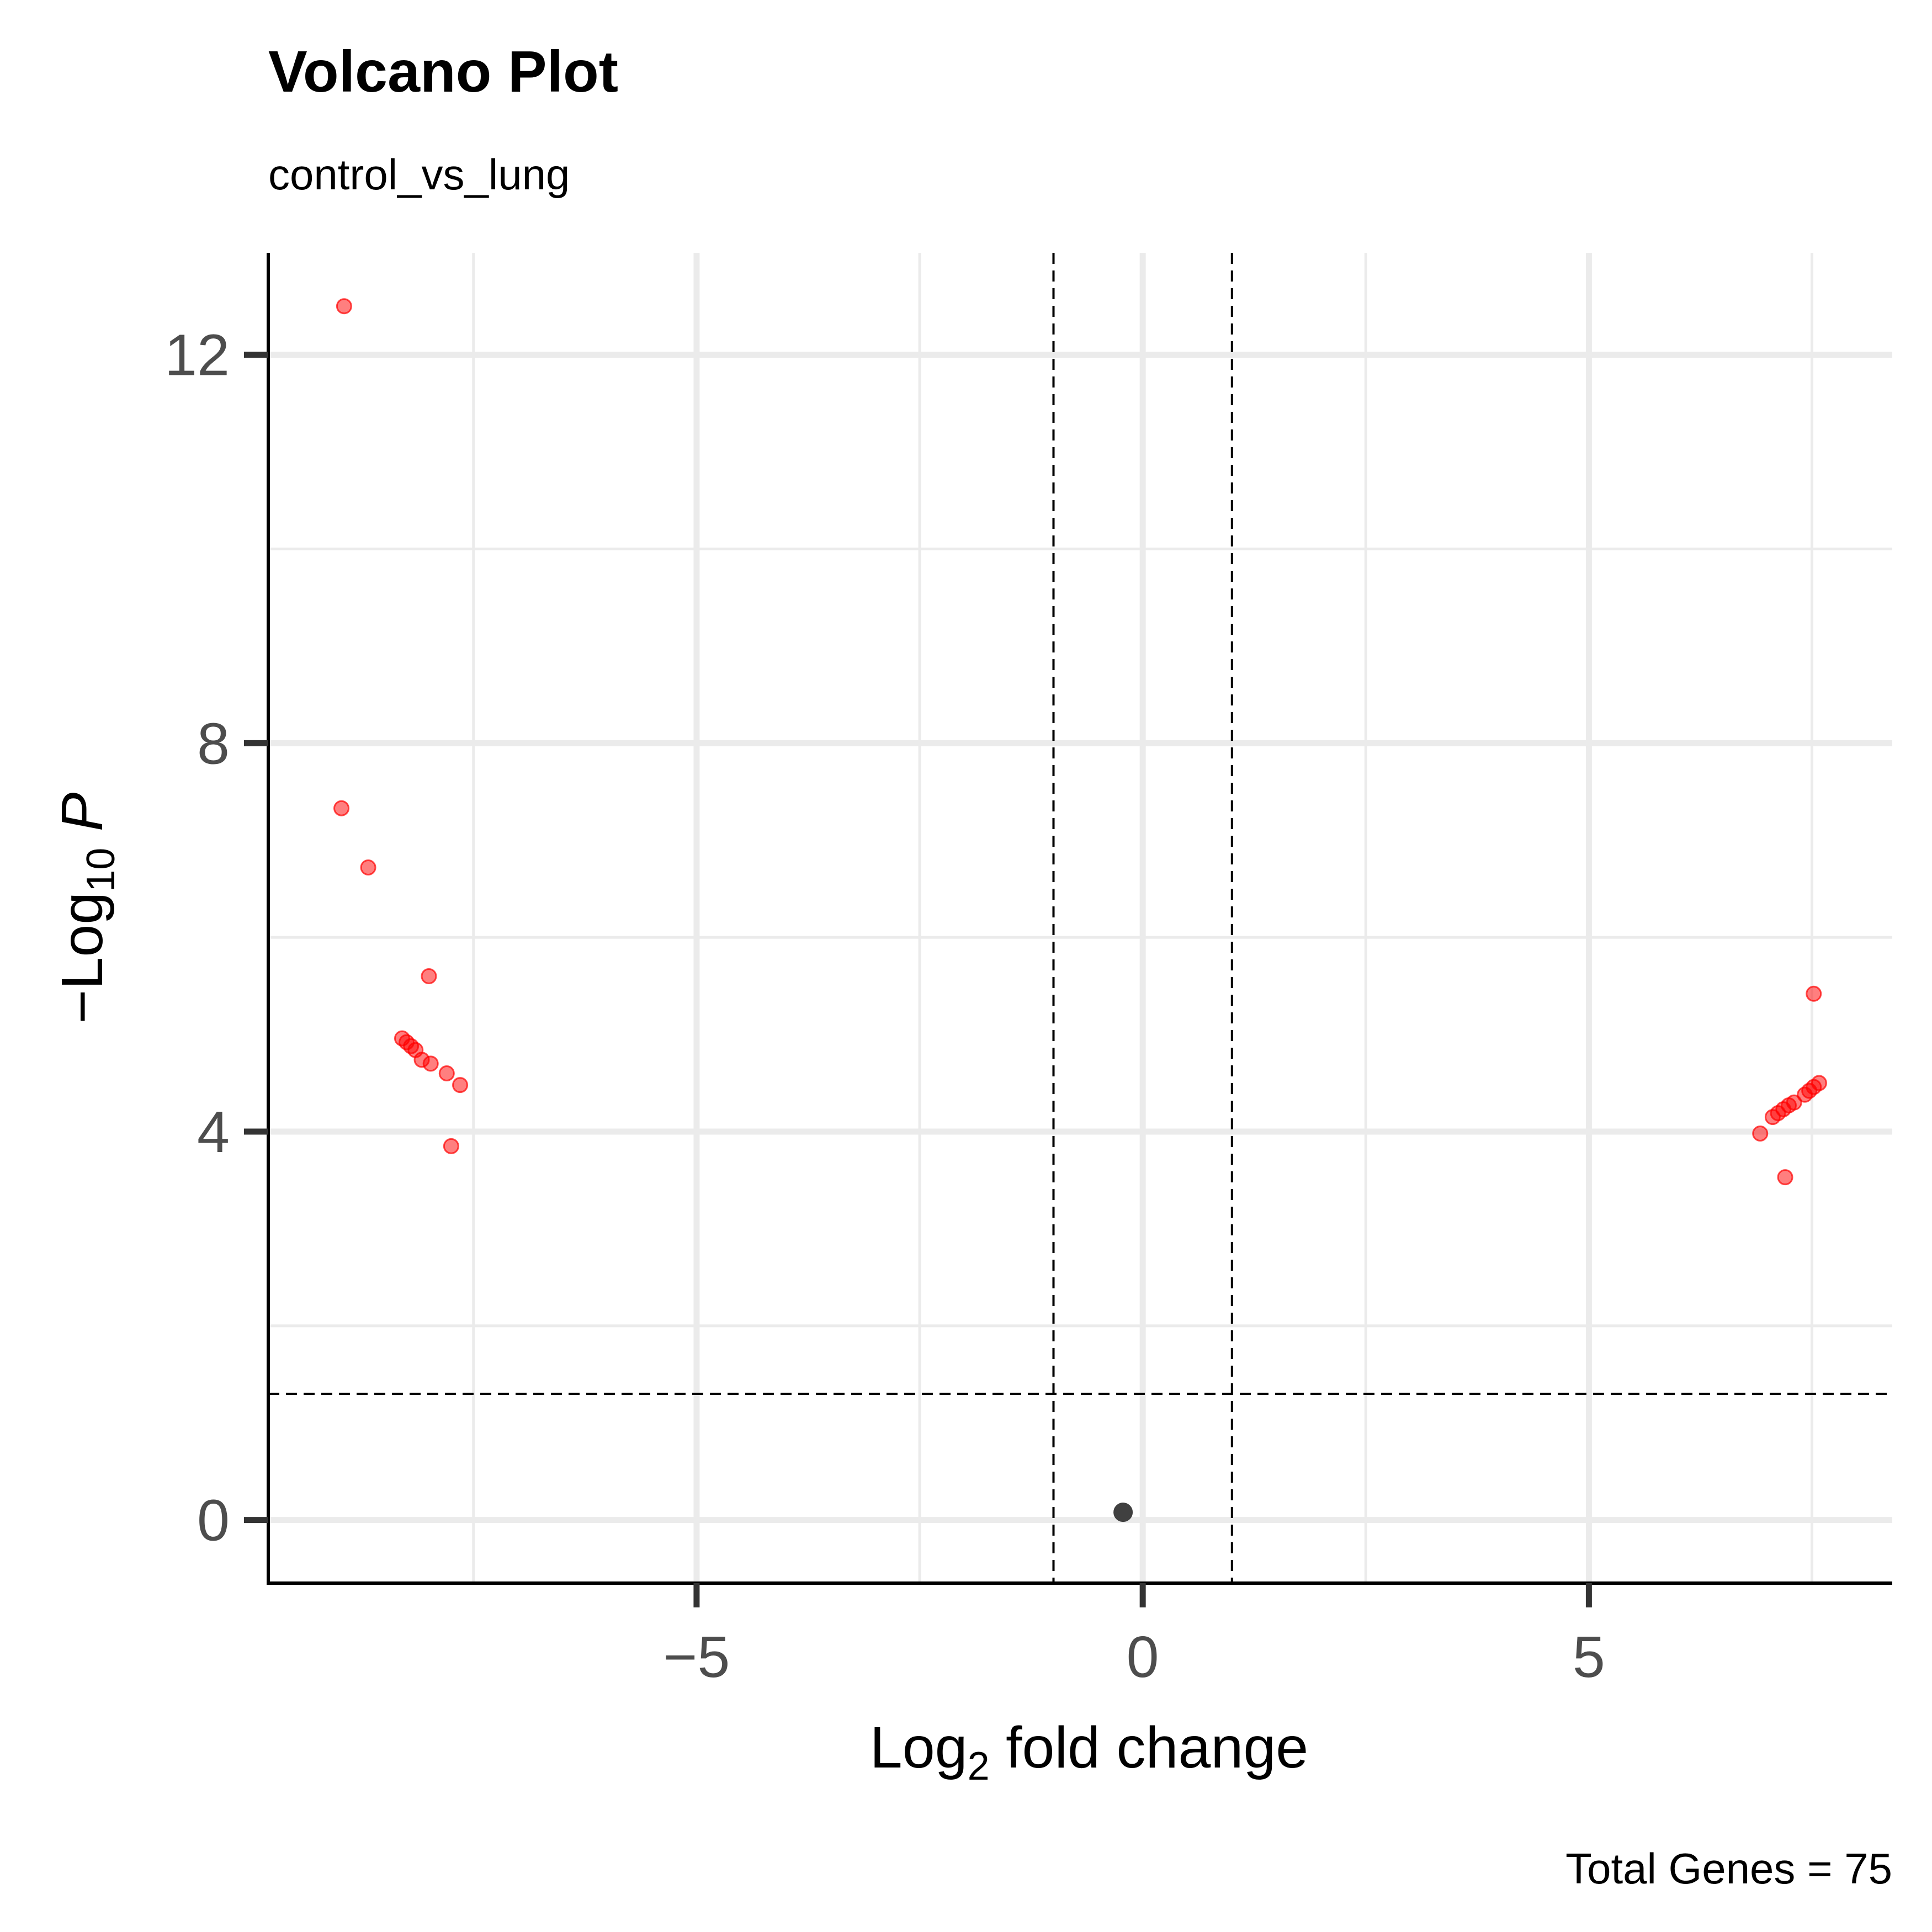 This screenshot has width=1932, height=1932. I want to click on chart-subtitle: control_vs_lung, so click(419, 175).